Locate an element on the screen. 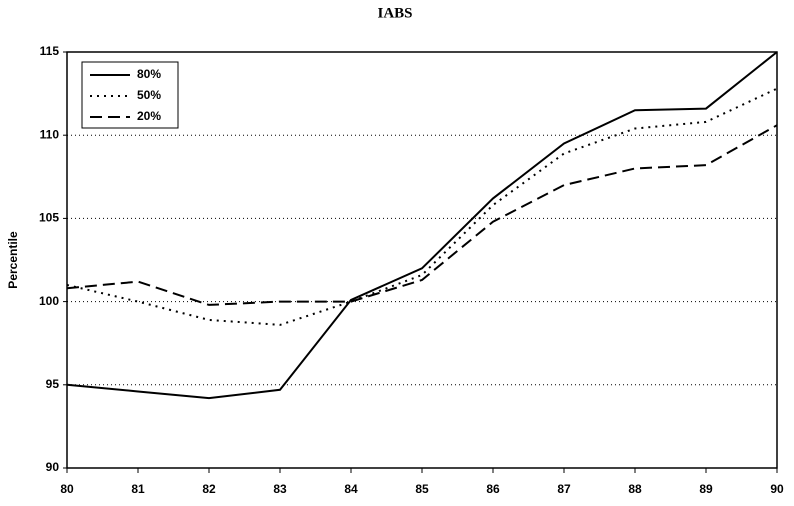 This screenshot has width=794, height=506. y-axis-label: Percentile is located at coordinates (13, 260).